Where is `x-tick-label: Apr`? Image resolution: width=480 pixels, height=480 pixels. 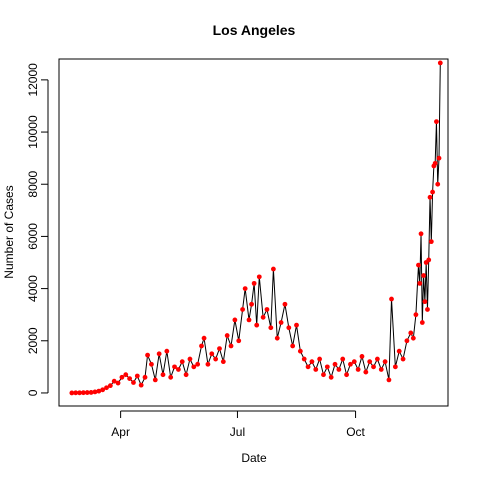
x-tick-label: Apr is located at coordinates (120, 432).